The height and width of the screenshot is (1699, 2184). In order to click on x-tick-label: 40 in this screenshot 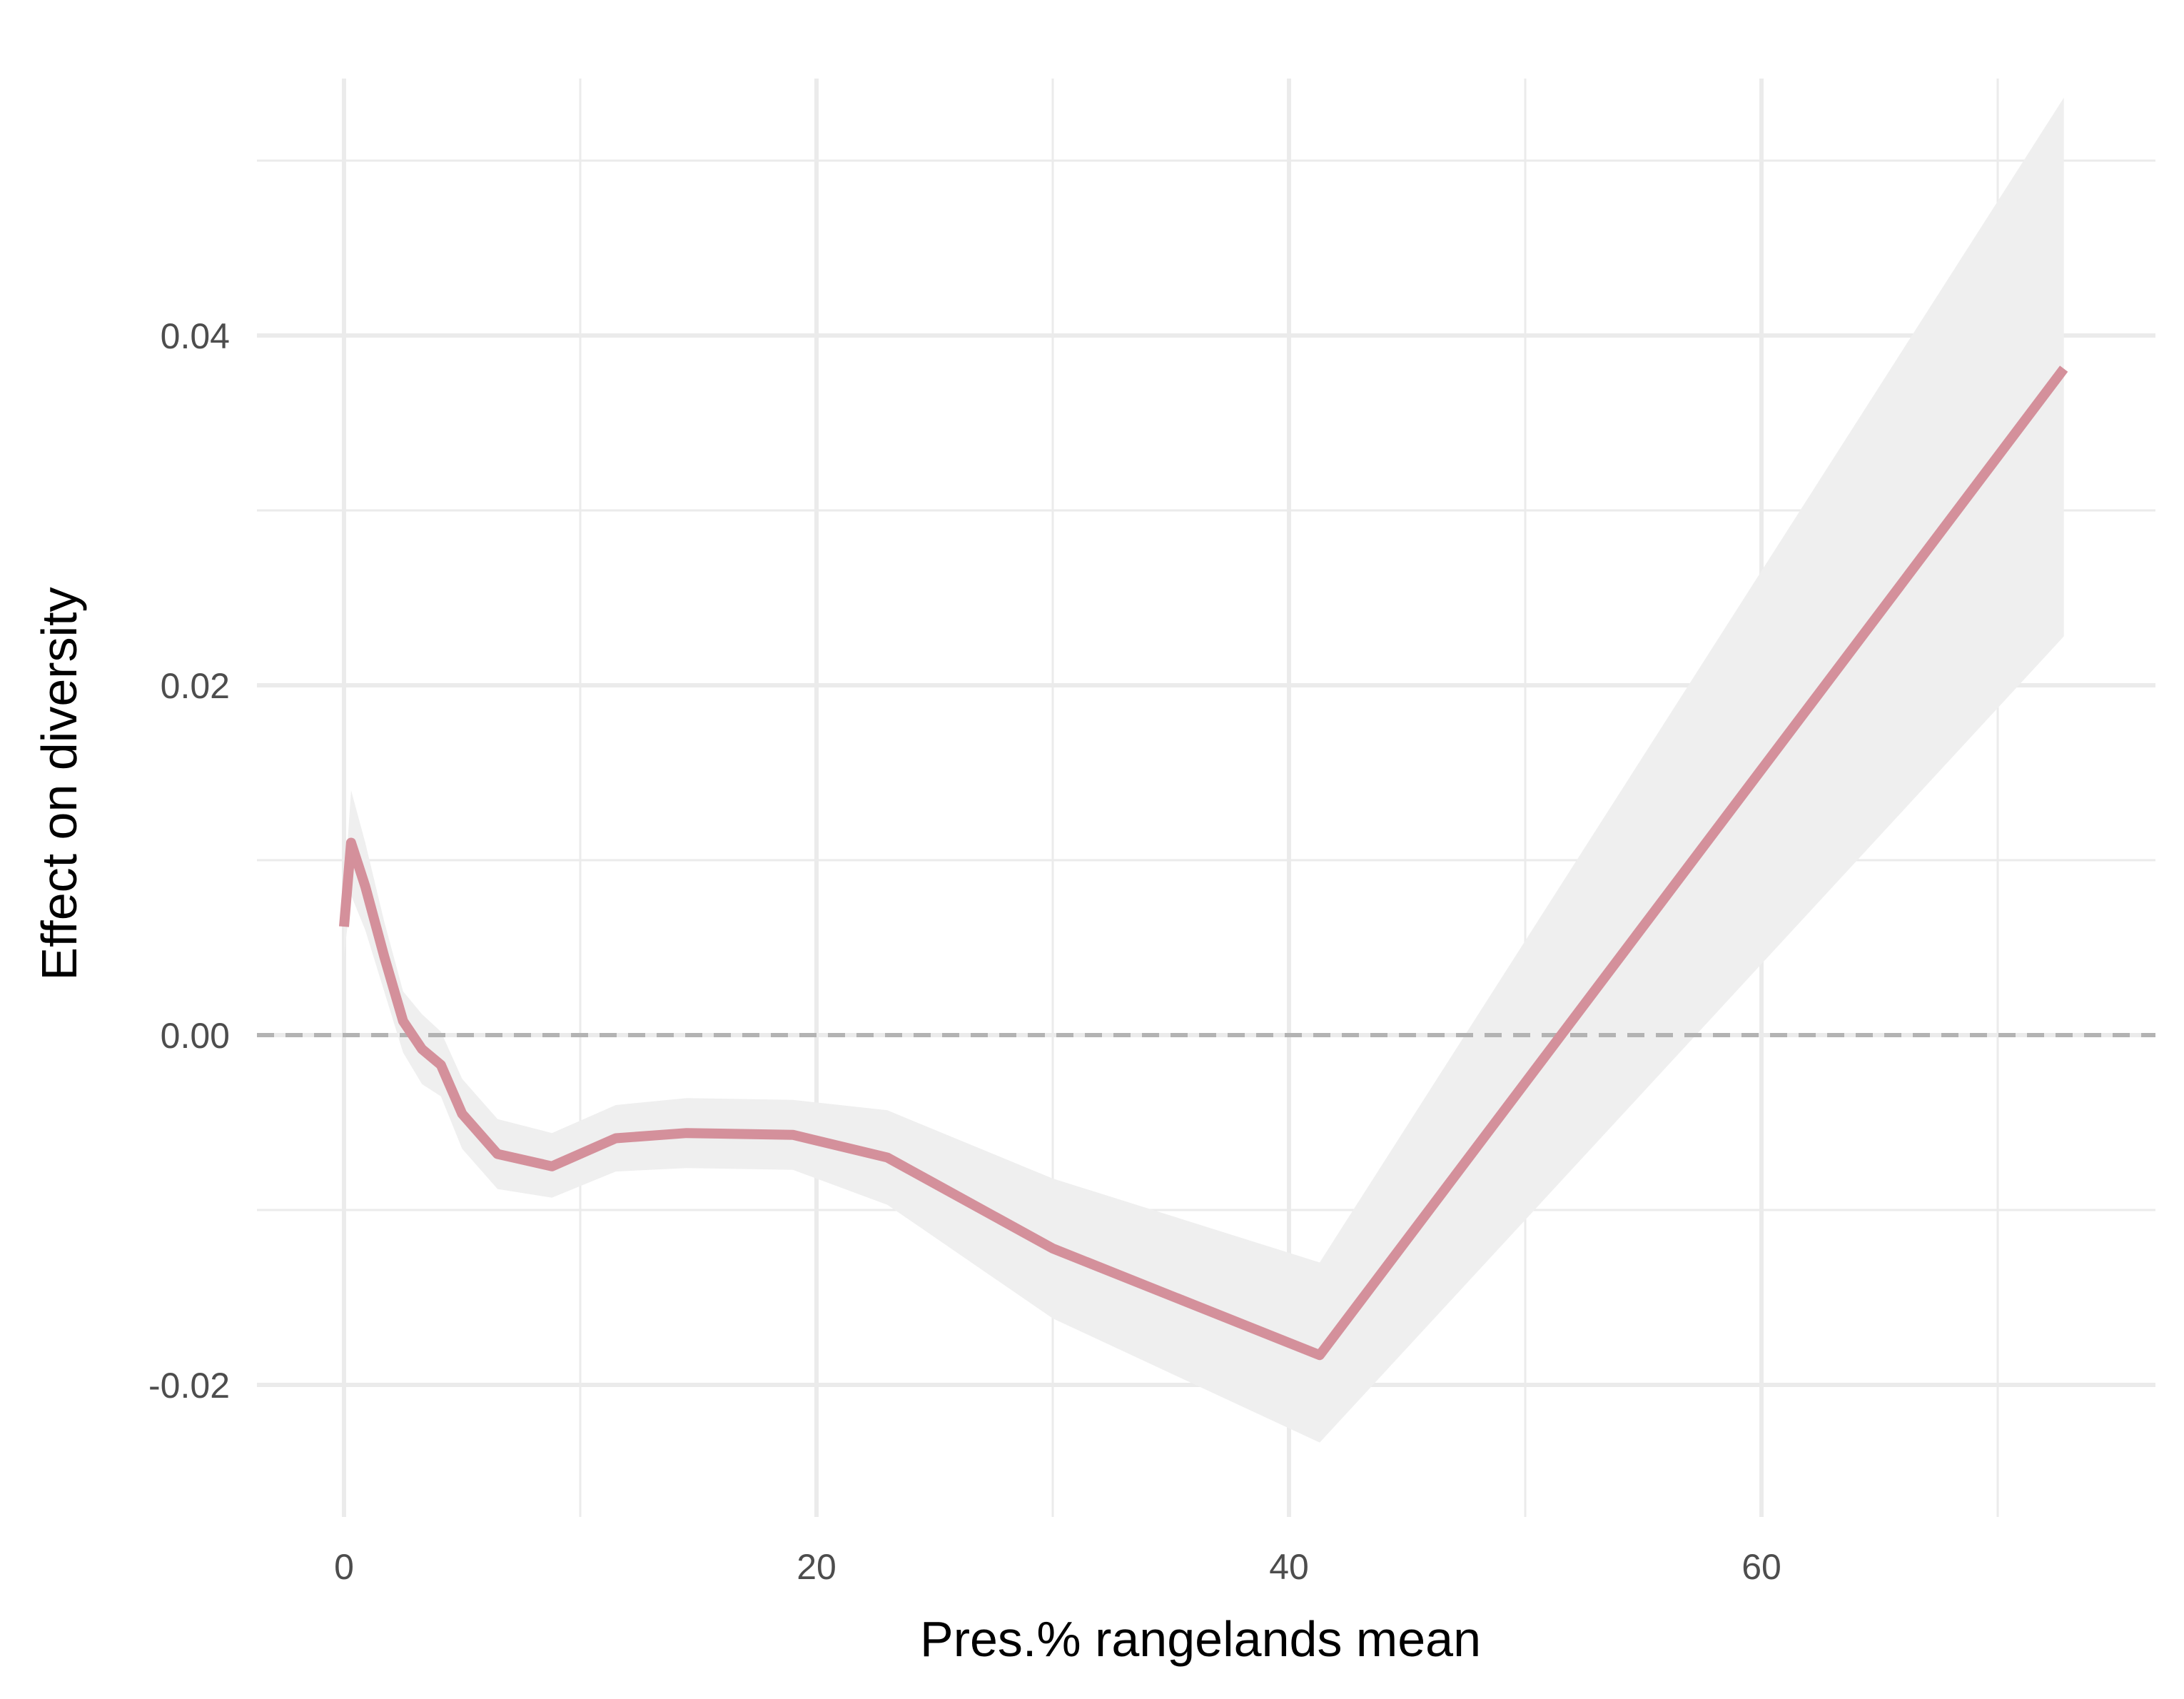, I will do `click(1289, 1567)`.